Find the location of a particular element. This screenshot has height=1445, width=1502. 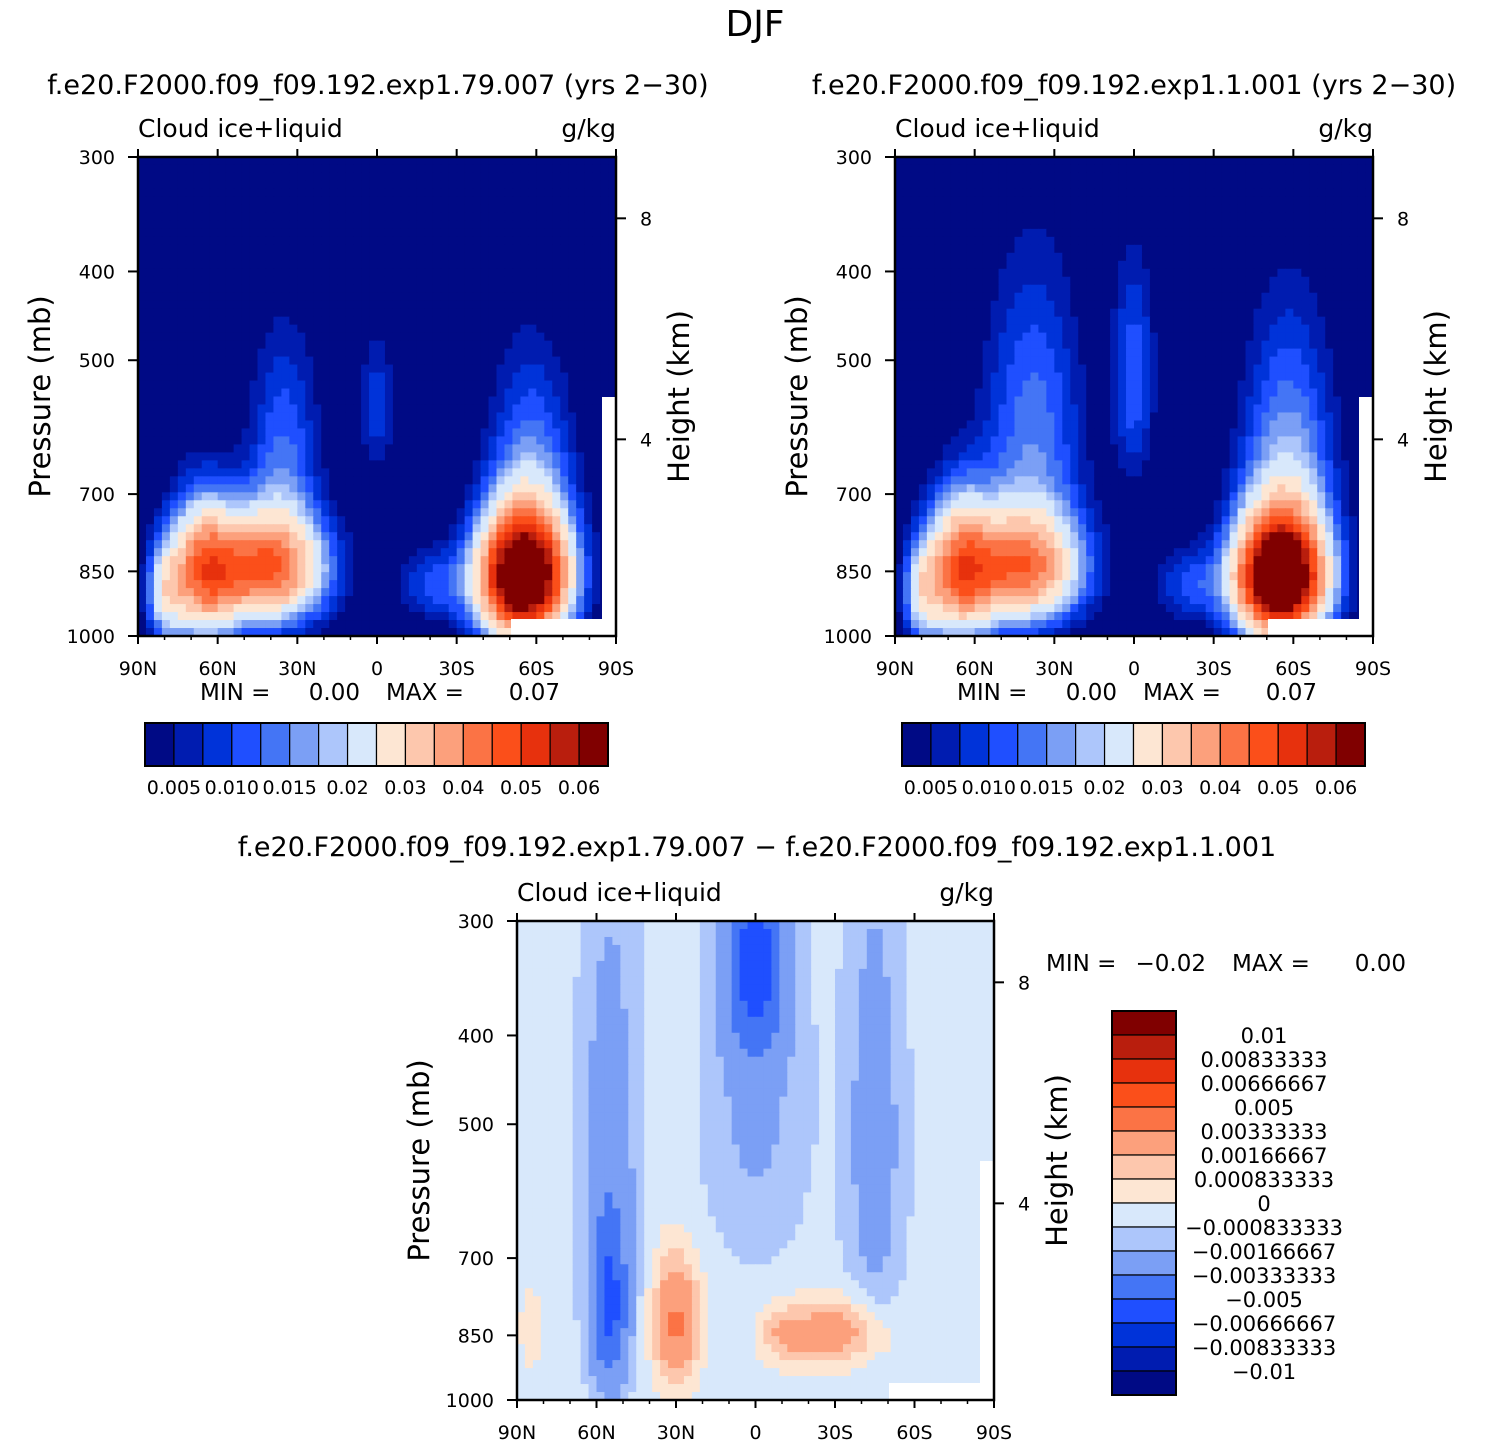

panel-diff-ylabel: Pressure (mb) is located at coordinates (419, 1160).